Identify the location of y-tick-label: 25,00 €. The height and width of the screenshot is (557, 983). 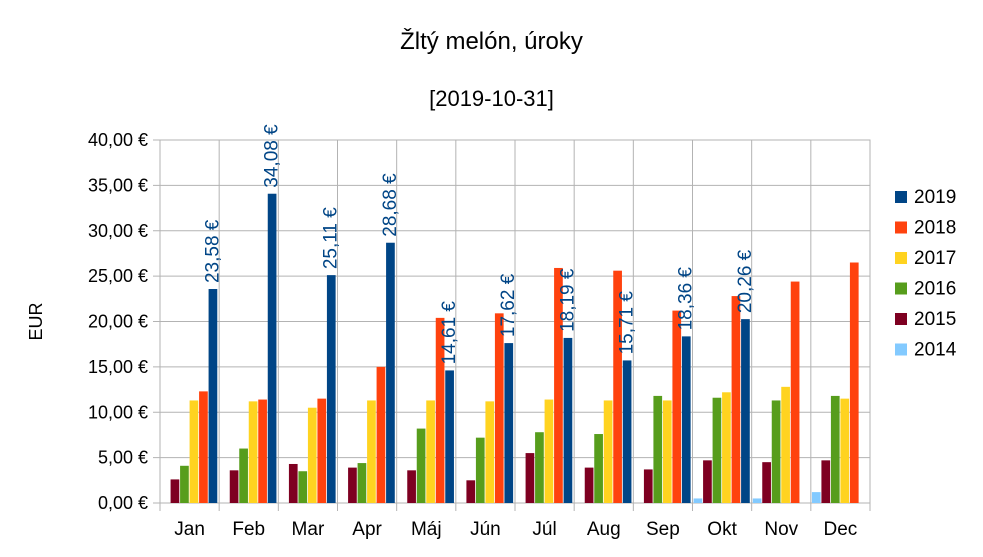
(118, 276).